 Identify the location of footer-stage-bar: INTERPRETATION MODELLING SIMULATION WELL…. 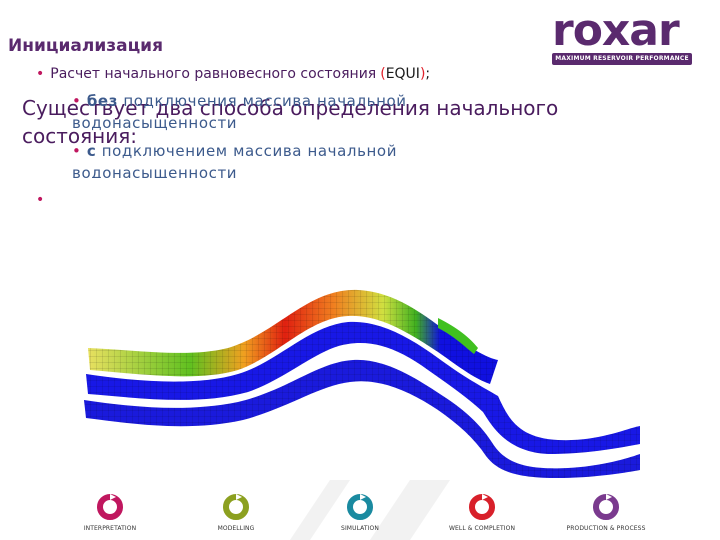
(360, 516).